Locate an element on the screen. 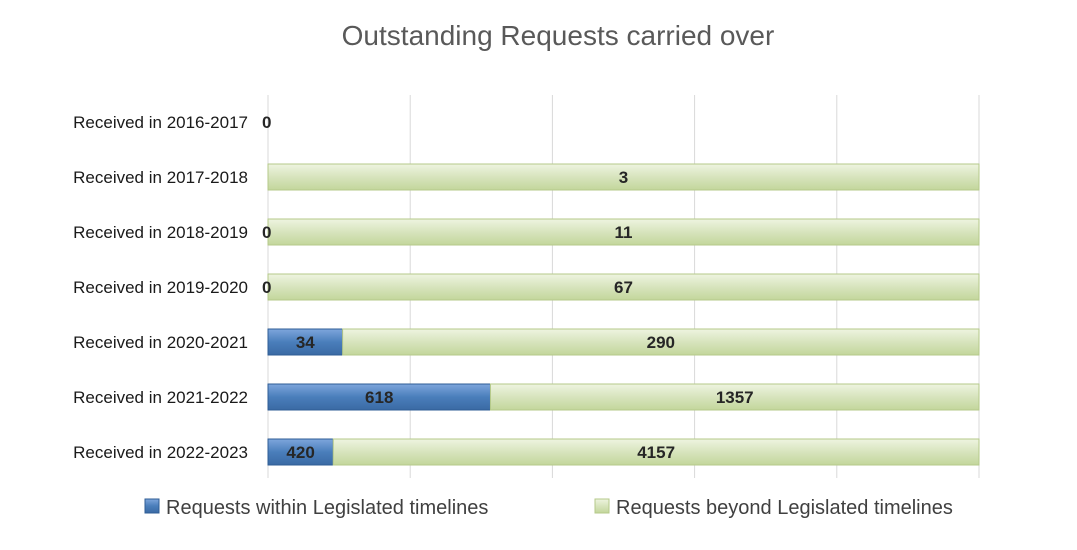  data-label-beyond: 3 is located at coordinates (623, 177).